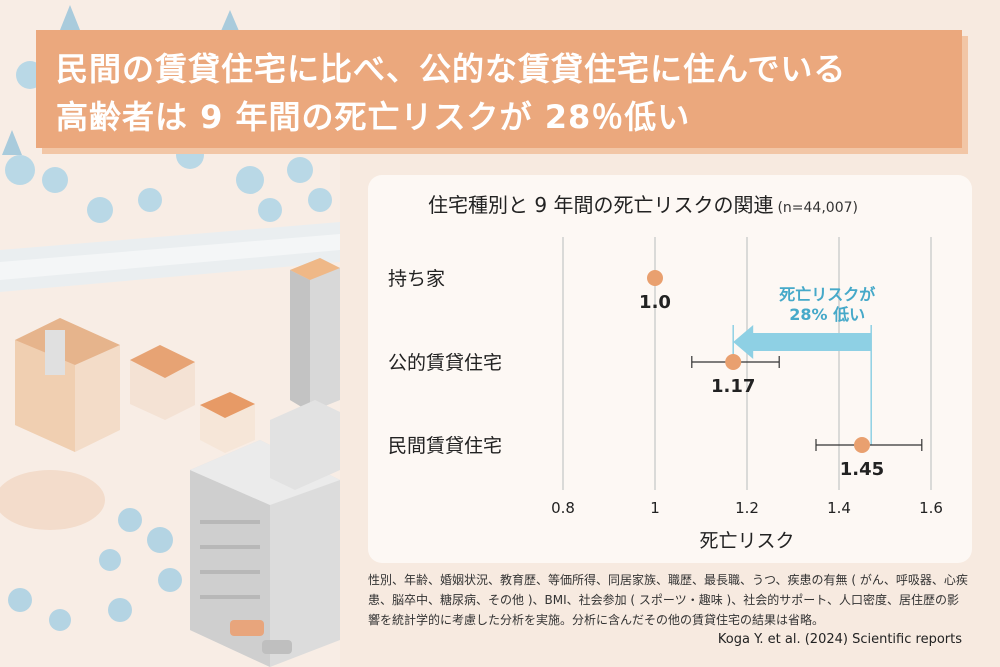  I want to click on x-tick-label: 1.4, so click(839, 508).